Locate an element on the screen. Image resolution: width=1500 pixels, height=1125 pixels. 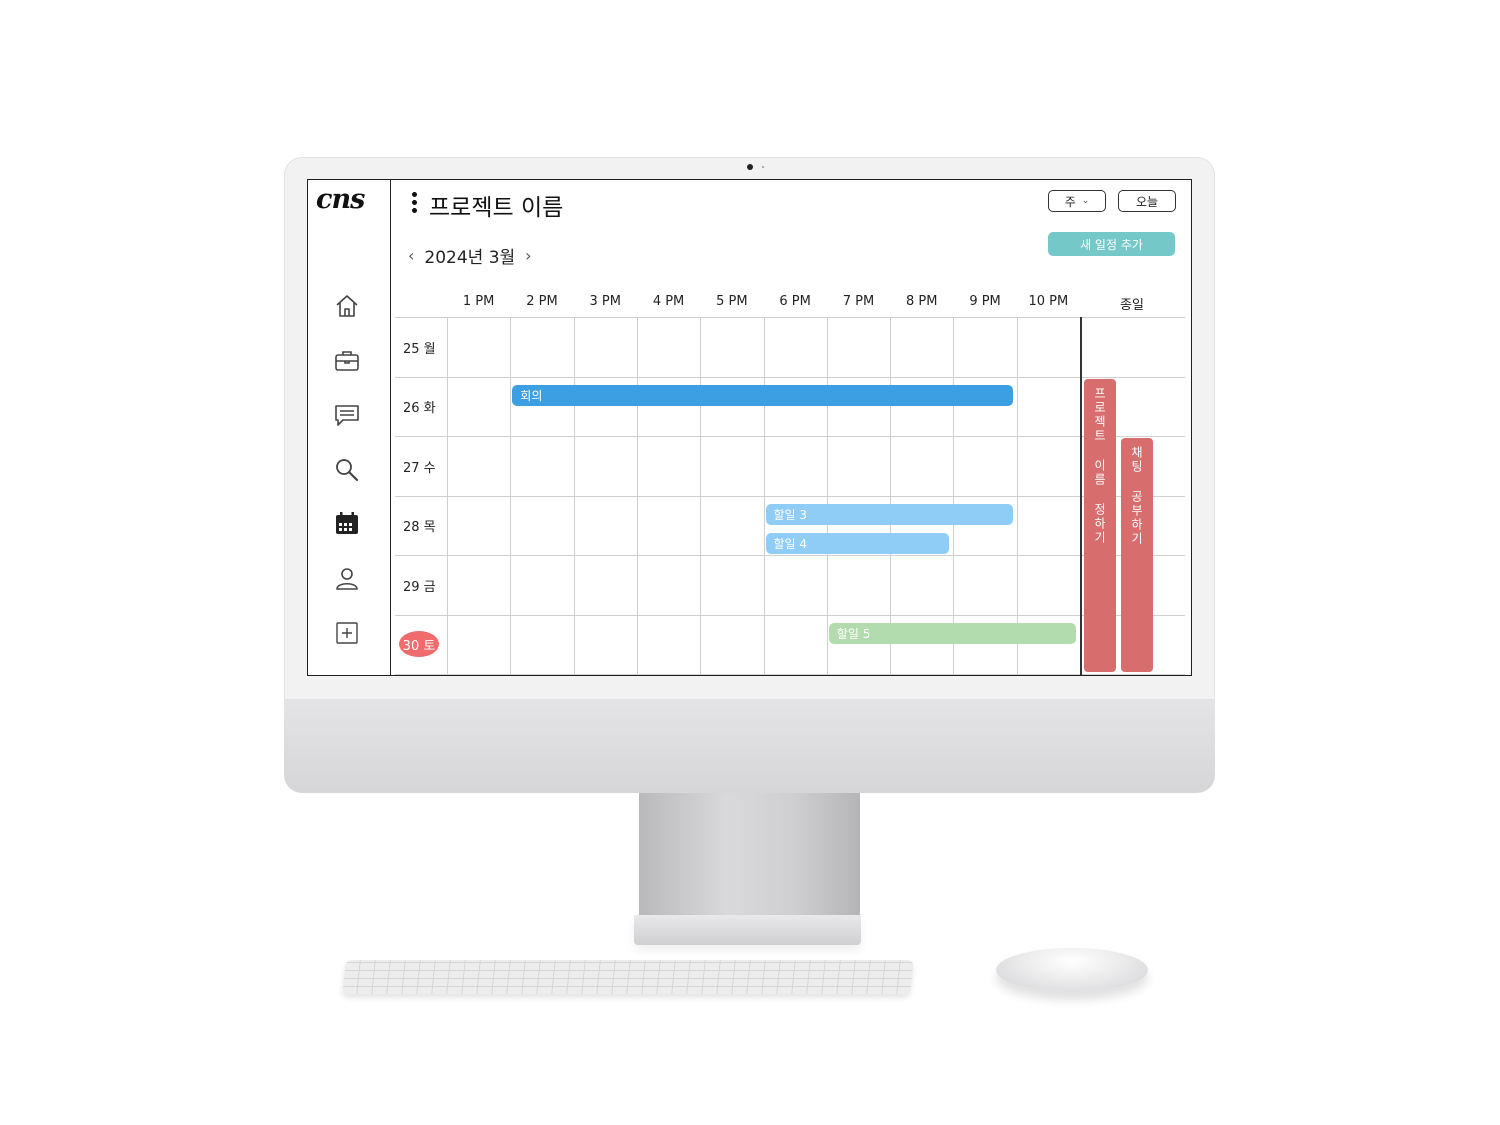
hour-label: 5 PM is located at coordinates (732, 301).